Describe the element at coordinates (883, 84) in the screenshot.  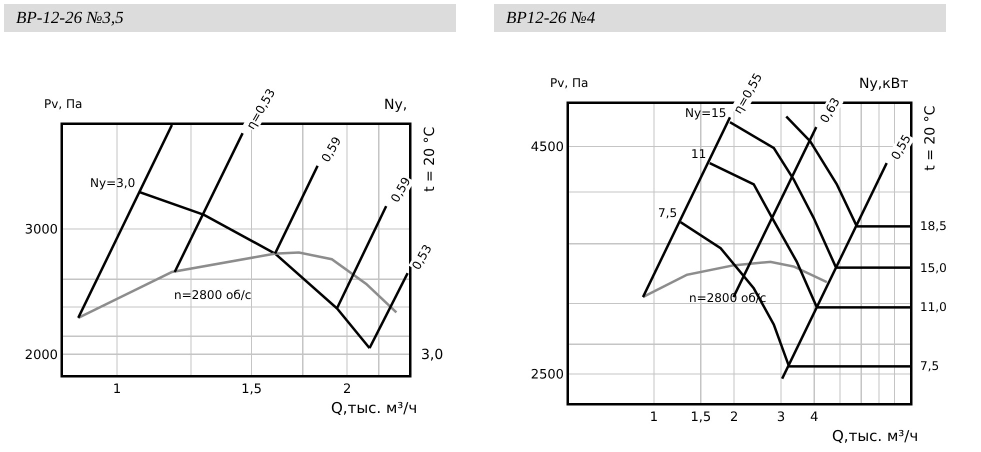
I see `y2-axis-title: Ny,кВт` at that location.